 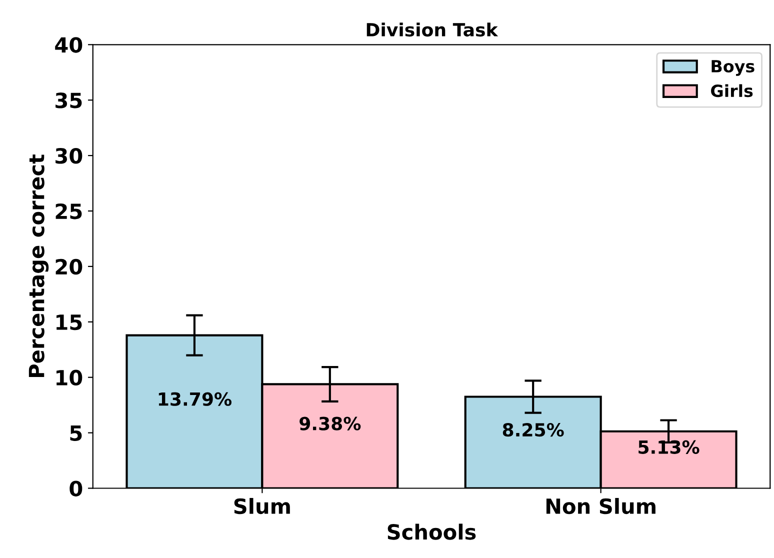 I want to click on y-tick-label: 40, so click(x=68, y=45).